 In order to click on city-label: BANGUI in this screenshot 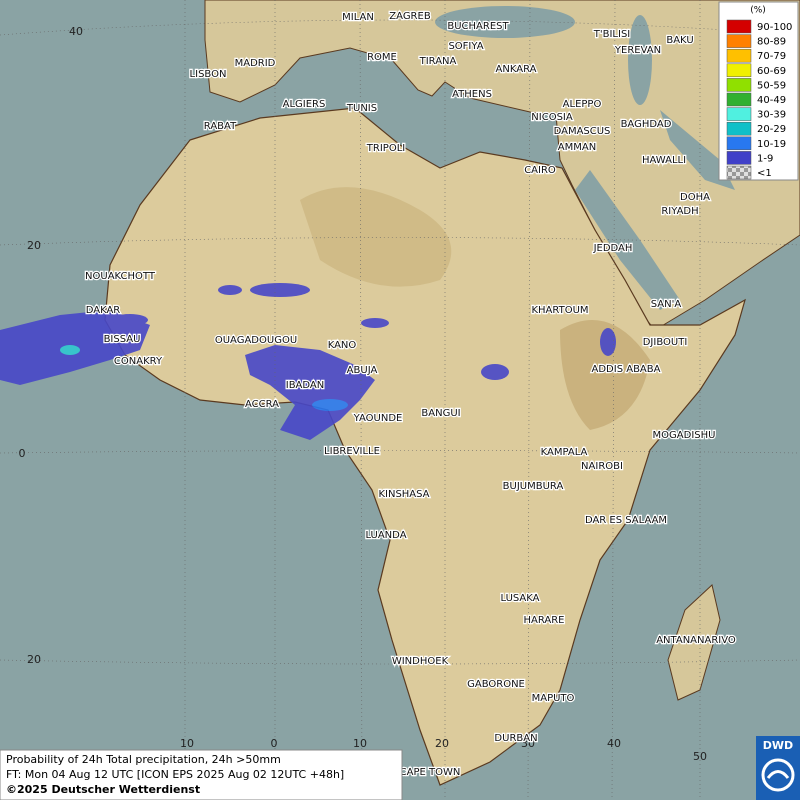, I will do `click(440, 413)`.